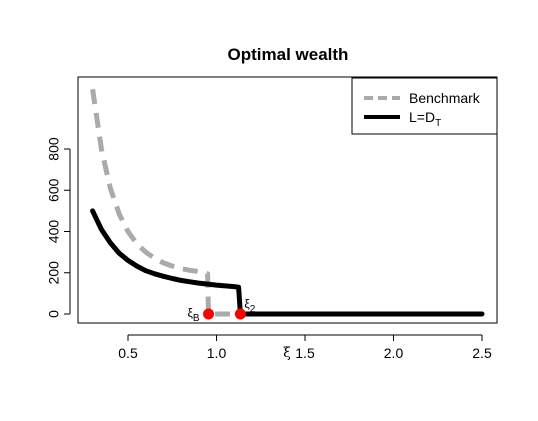  Describe the element at coordinates (287, 353) in the screenshot. I see `x-axis-label: ξ` at that location.